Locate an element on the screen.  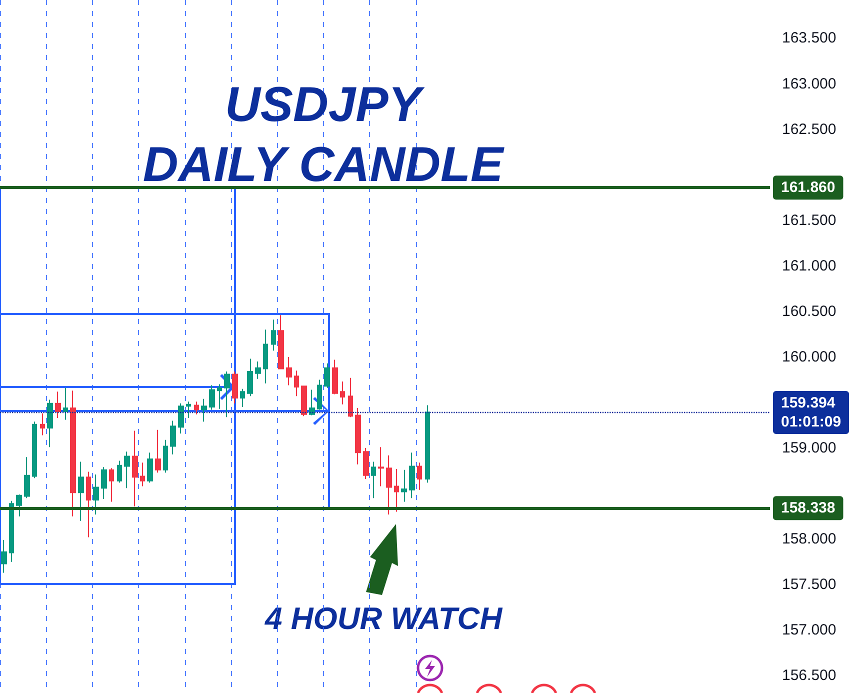
annotation: 4 HOUR WATCH is located at coordinates (383, 618).